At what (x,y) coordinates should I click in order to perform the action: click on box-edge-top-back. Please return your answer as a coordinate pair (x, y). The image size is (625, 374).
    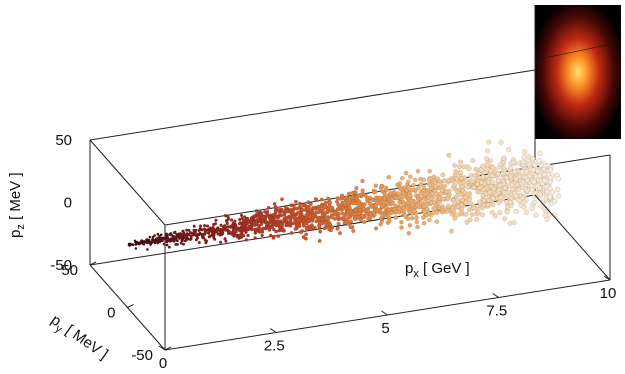
    Looking at the image, I should click on (312, 105).